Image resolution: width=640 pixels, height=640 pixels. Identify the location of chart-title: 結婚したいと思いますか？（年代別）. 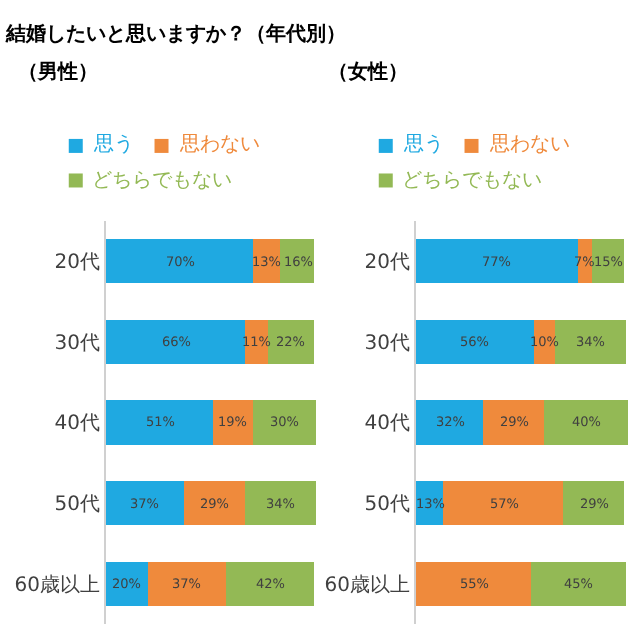
(175, 34).